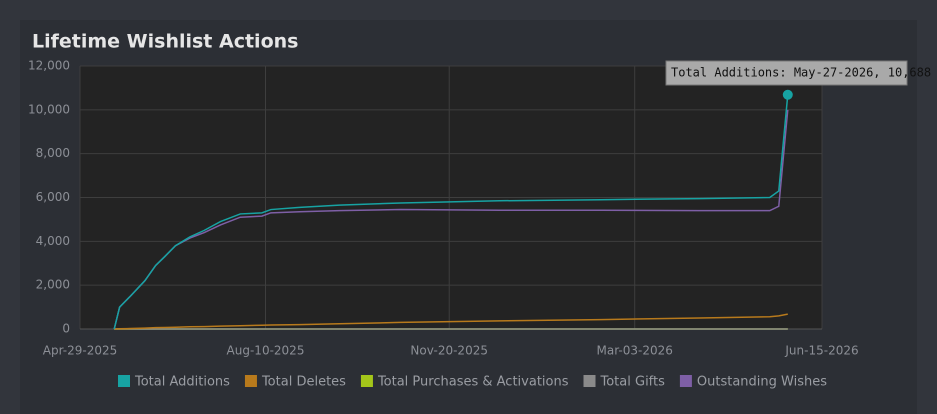  I want to click on legend-label: Total Purchases & Activations, so click(473, 382).